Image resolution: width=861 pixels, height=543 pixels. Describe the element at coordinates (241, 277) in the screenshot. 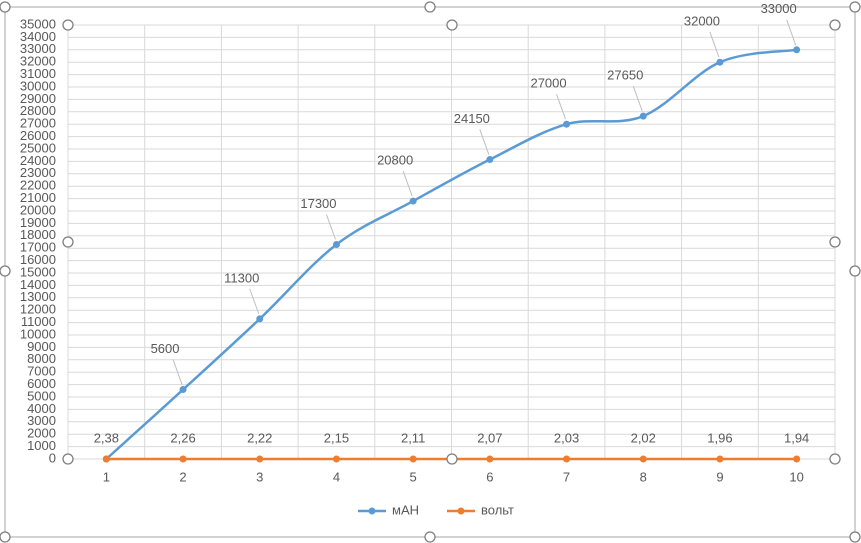

I see `data-label: 11300` at that location.